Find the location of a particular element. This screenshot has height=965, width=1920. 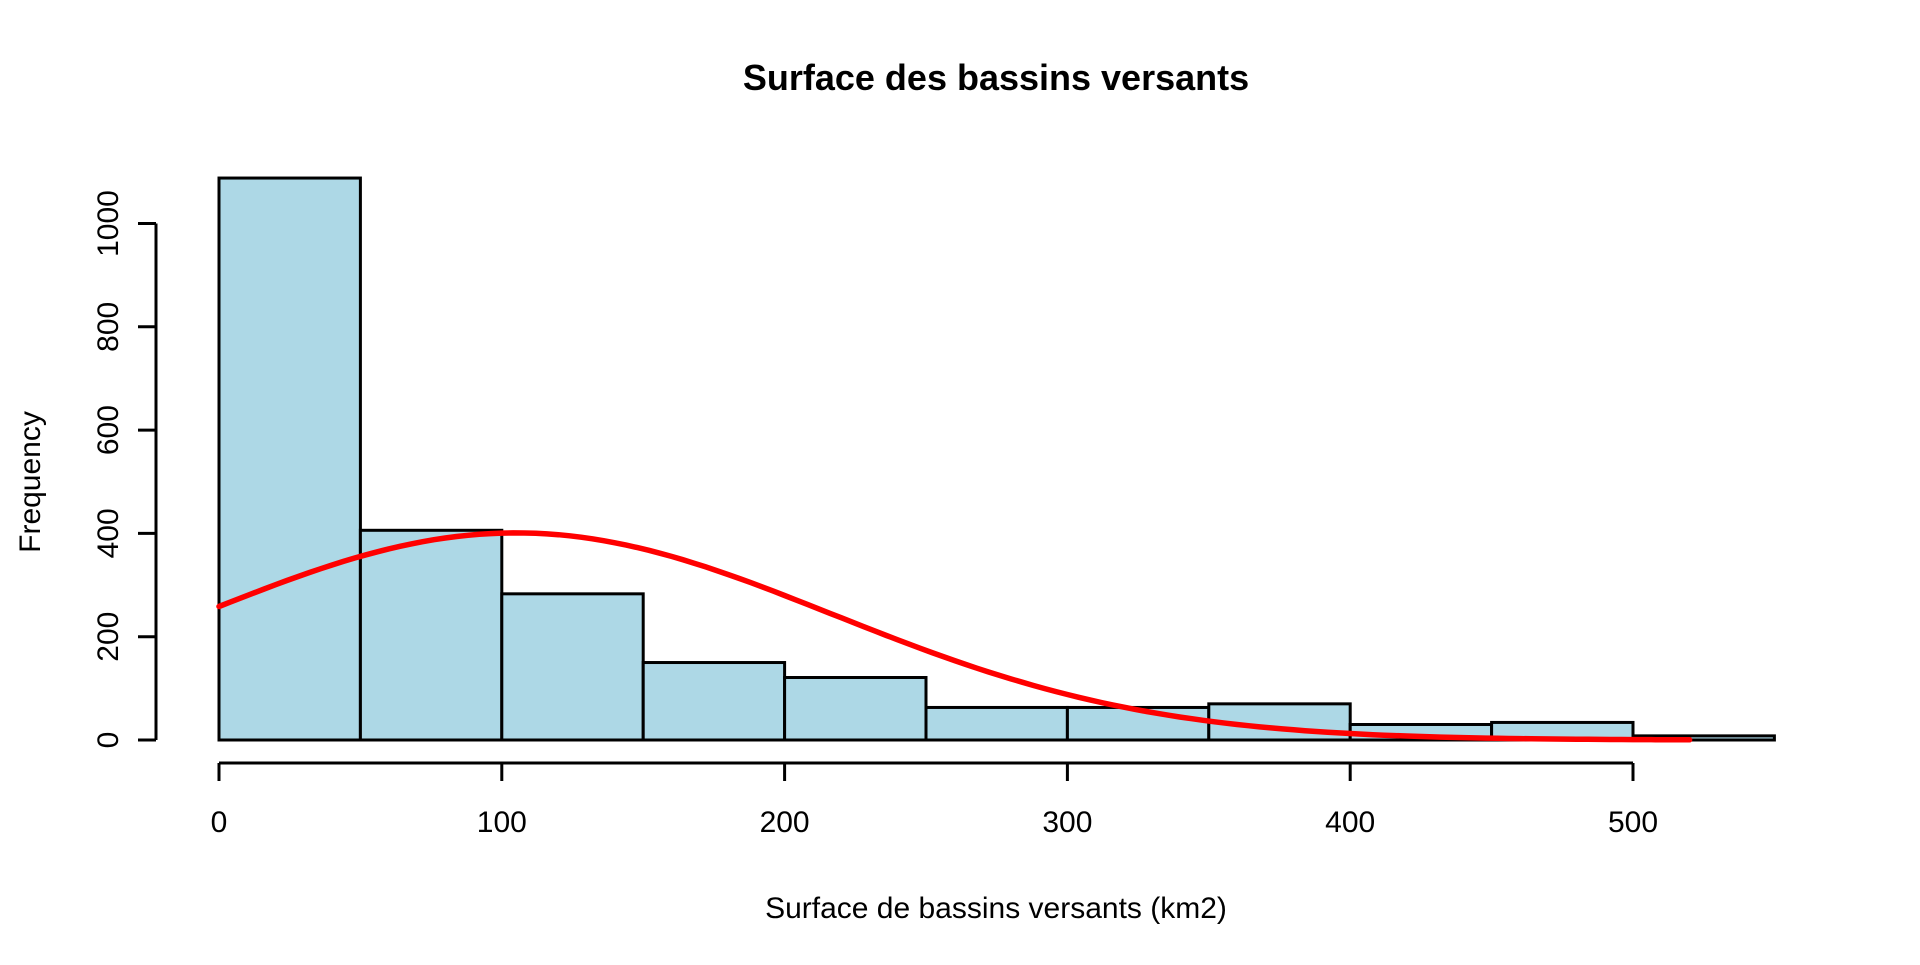

x-tick-label: 400 is located at coordinates (1350, 822).